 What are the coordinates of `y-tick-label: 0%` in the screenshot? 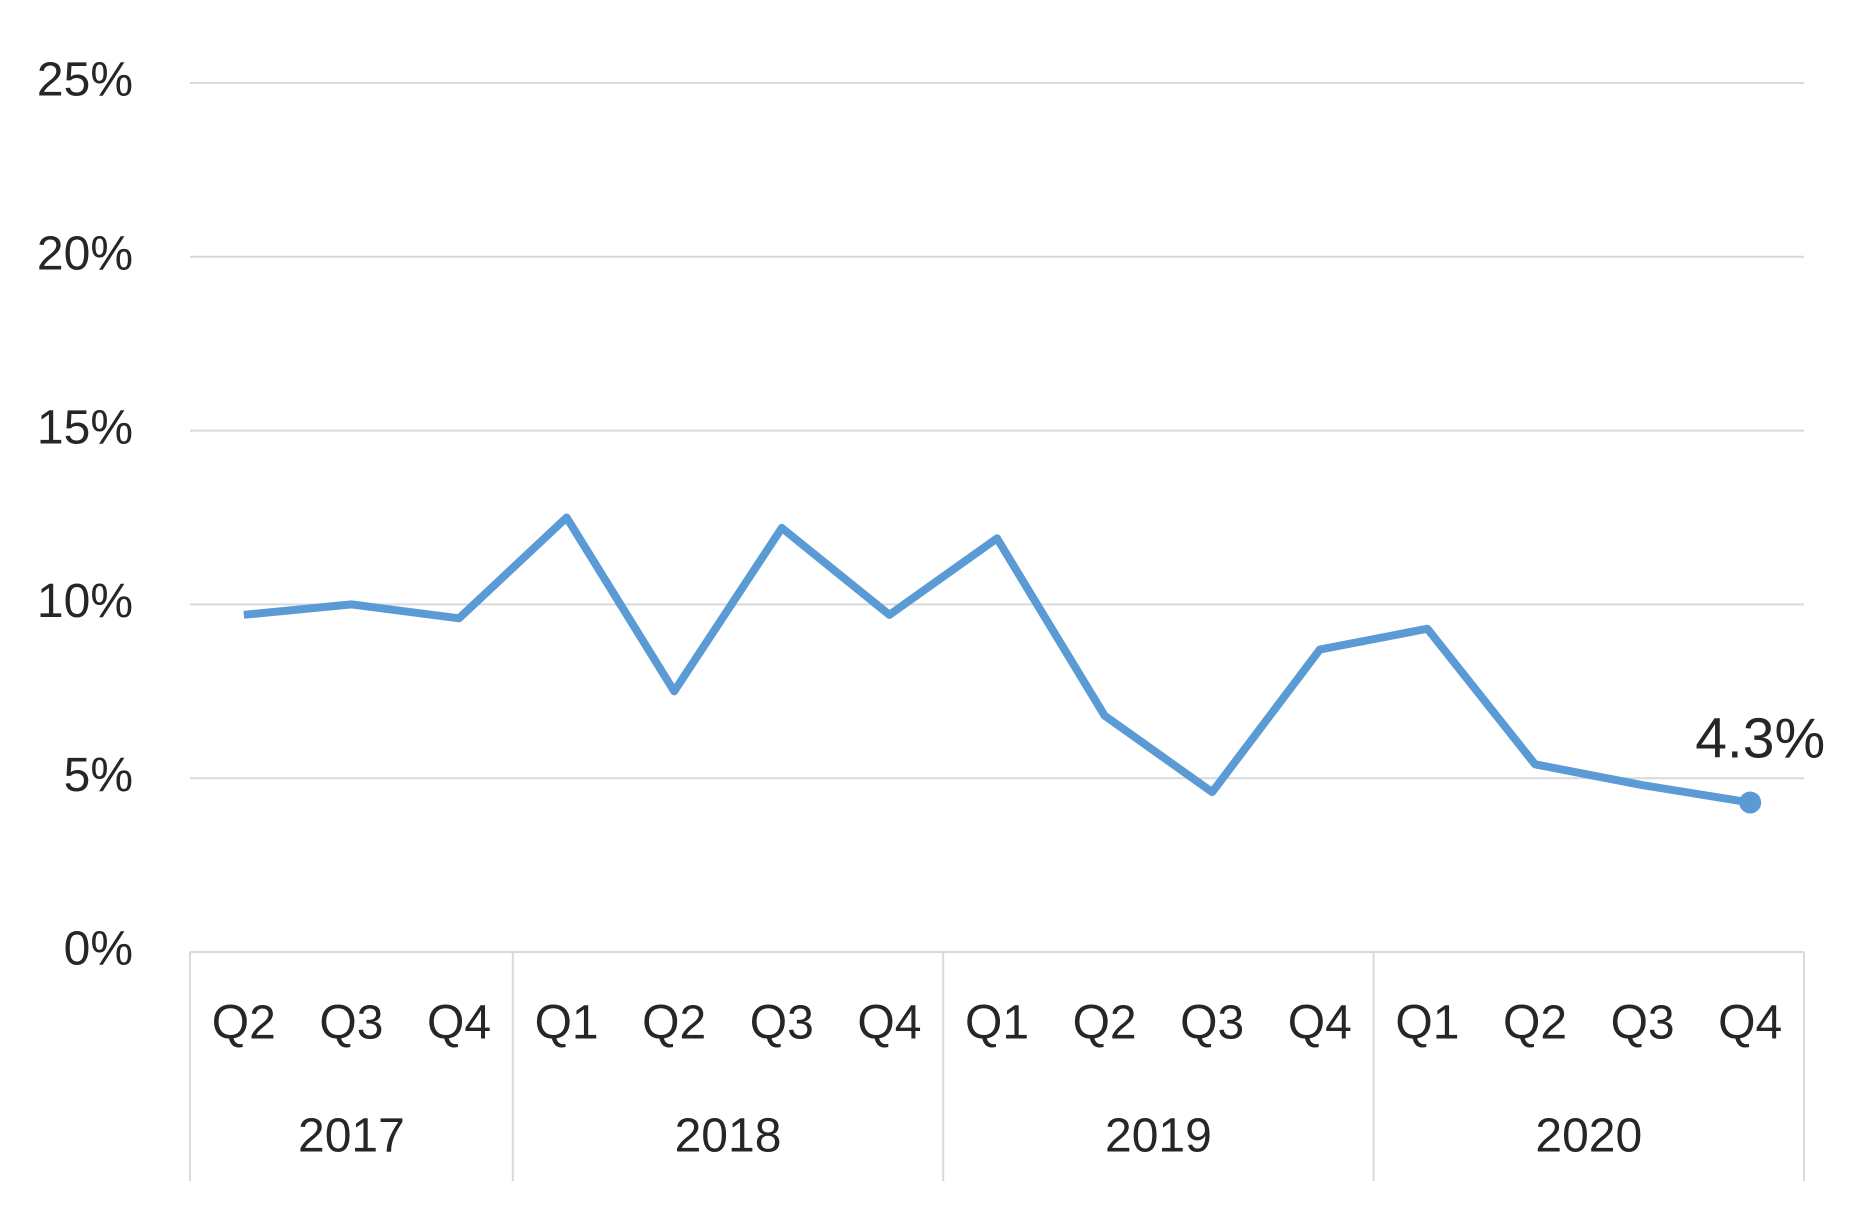 It's located at (98, 949).